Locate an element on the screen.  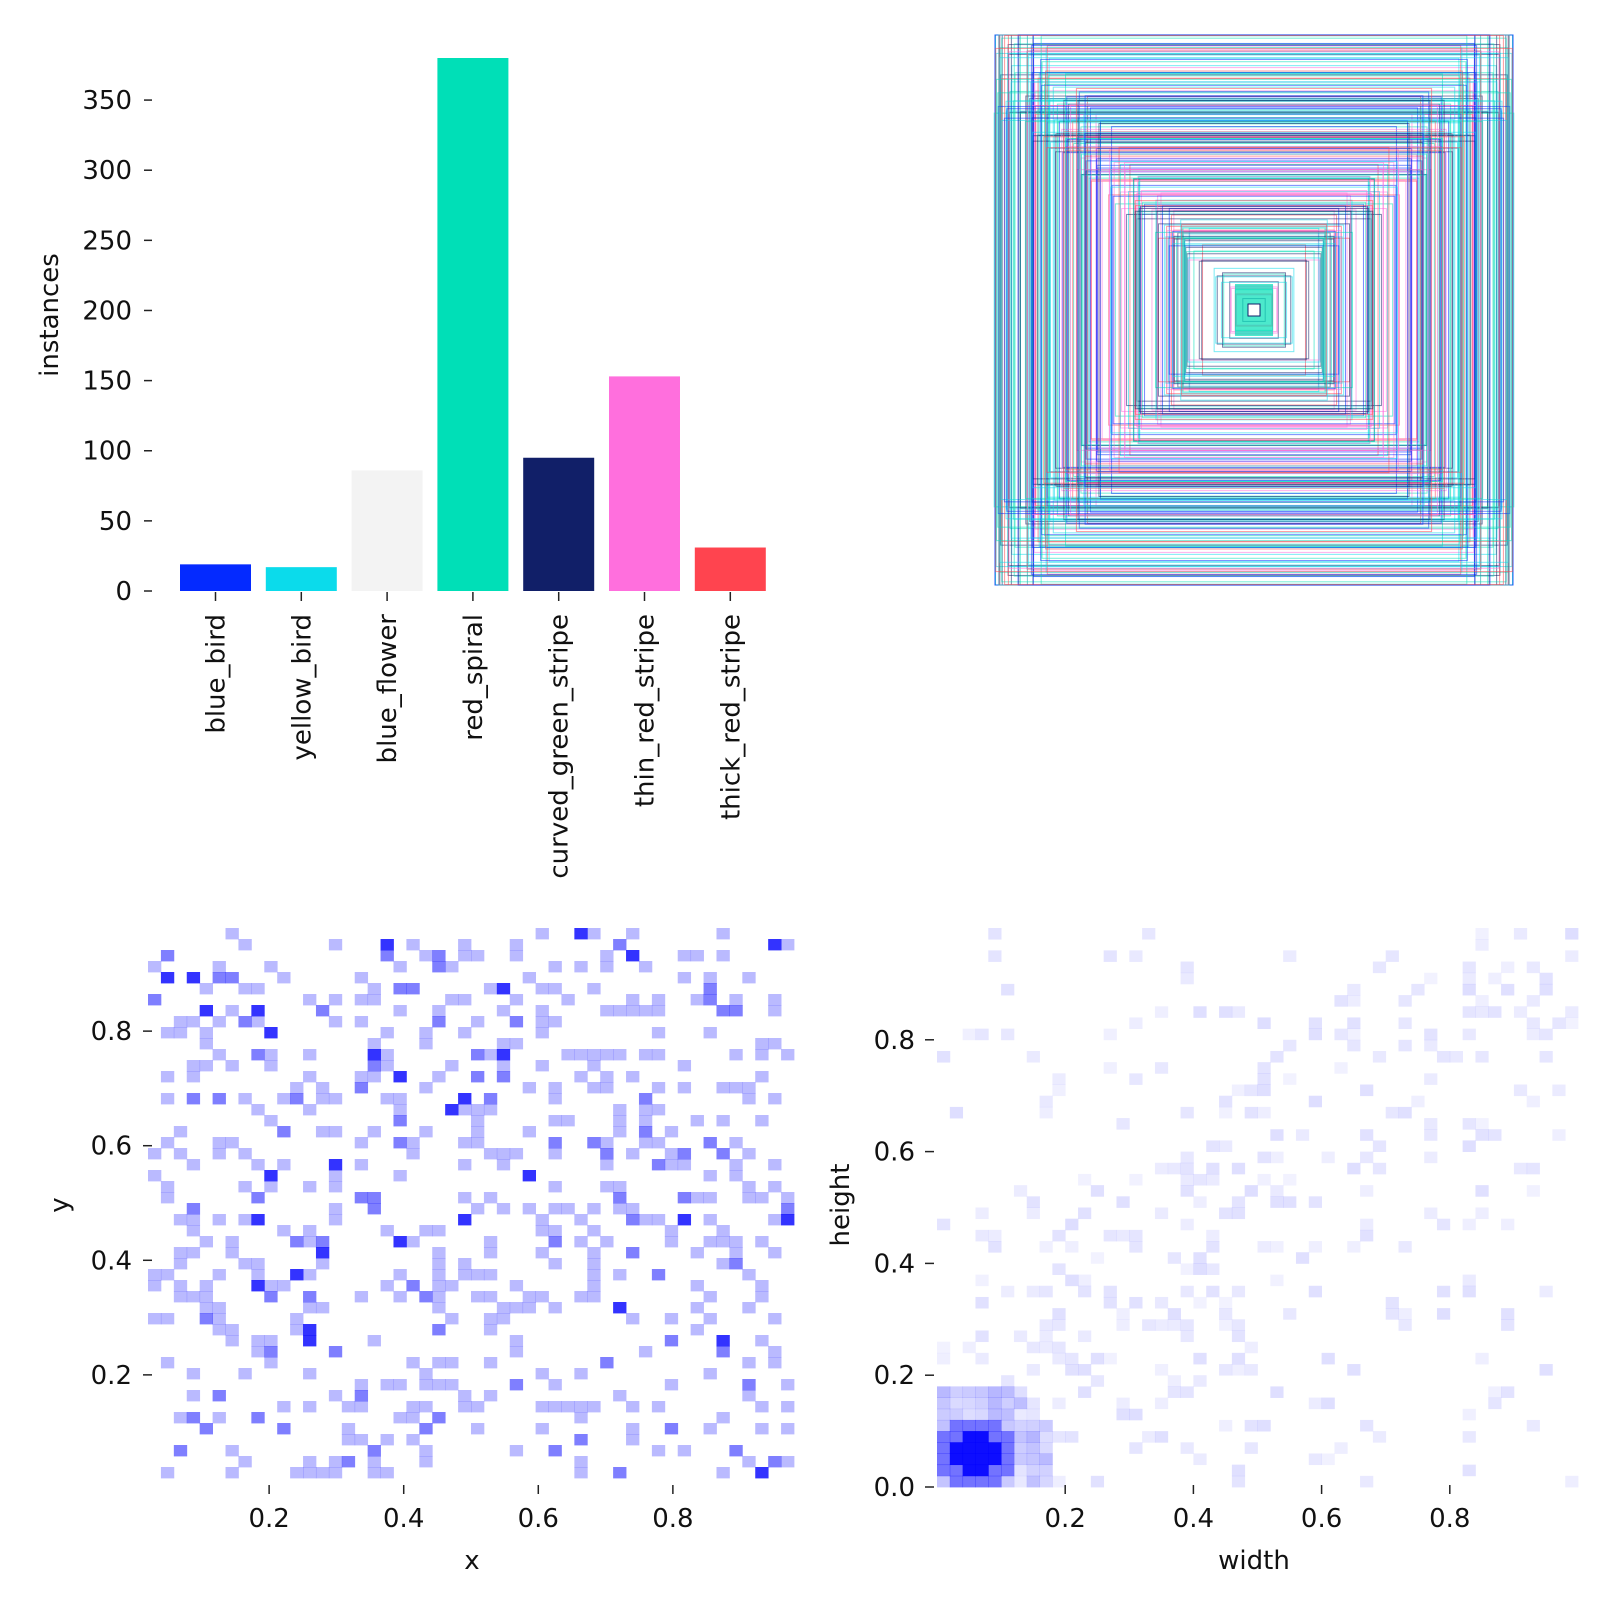
instance-box is located at coordinates (1254, 310).